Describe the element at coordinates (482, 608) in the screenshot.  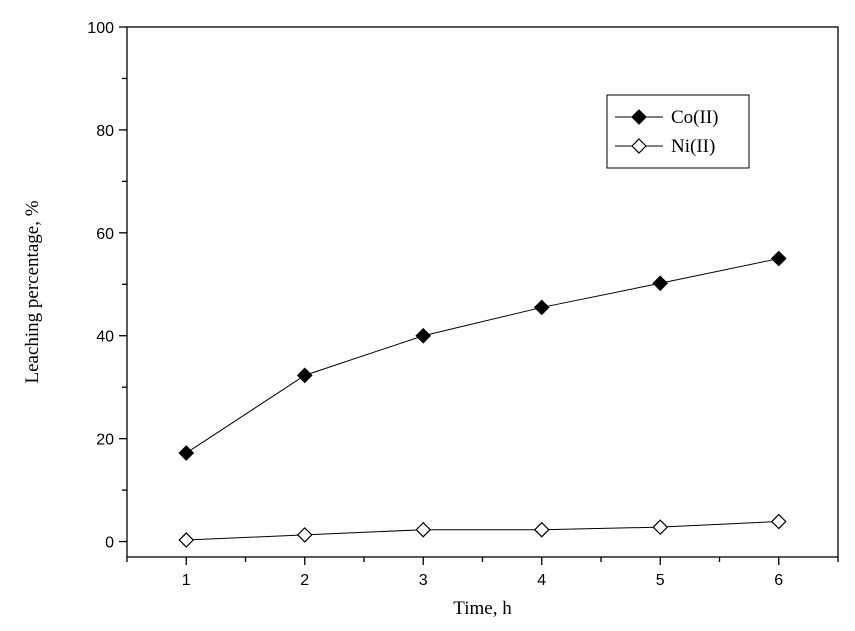
I see `x-axis-title: Time, h` at that location.